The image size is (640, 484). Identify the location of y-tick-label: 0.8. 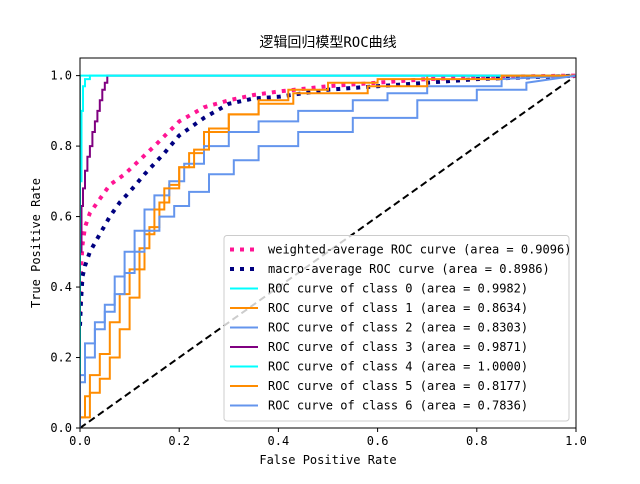
(61, 146).